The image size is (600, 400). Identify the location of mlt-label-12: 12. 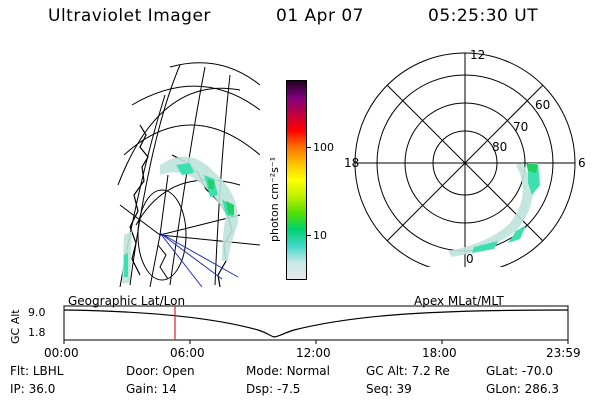
(477, 55).